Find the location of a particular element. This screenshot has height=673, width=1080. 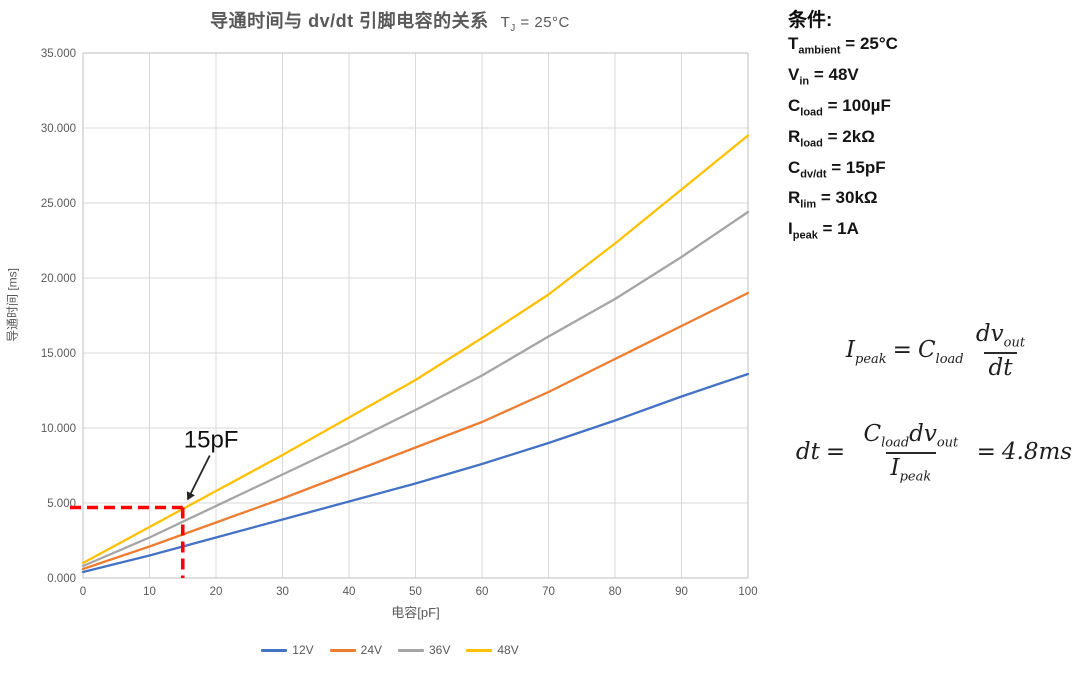

legend-label: 24V is located at coordinates (371, 650).